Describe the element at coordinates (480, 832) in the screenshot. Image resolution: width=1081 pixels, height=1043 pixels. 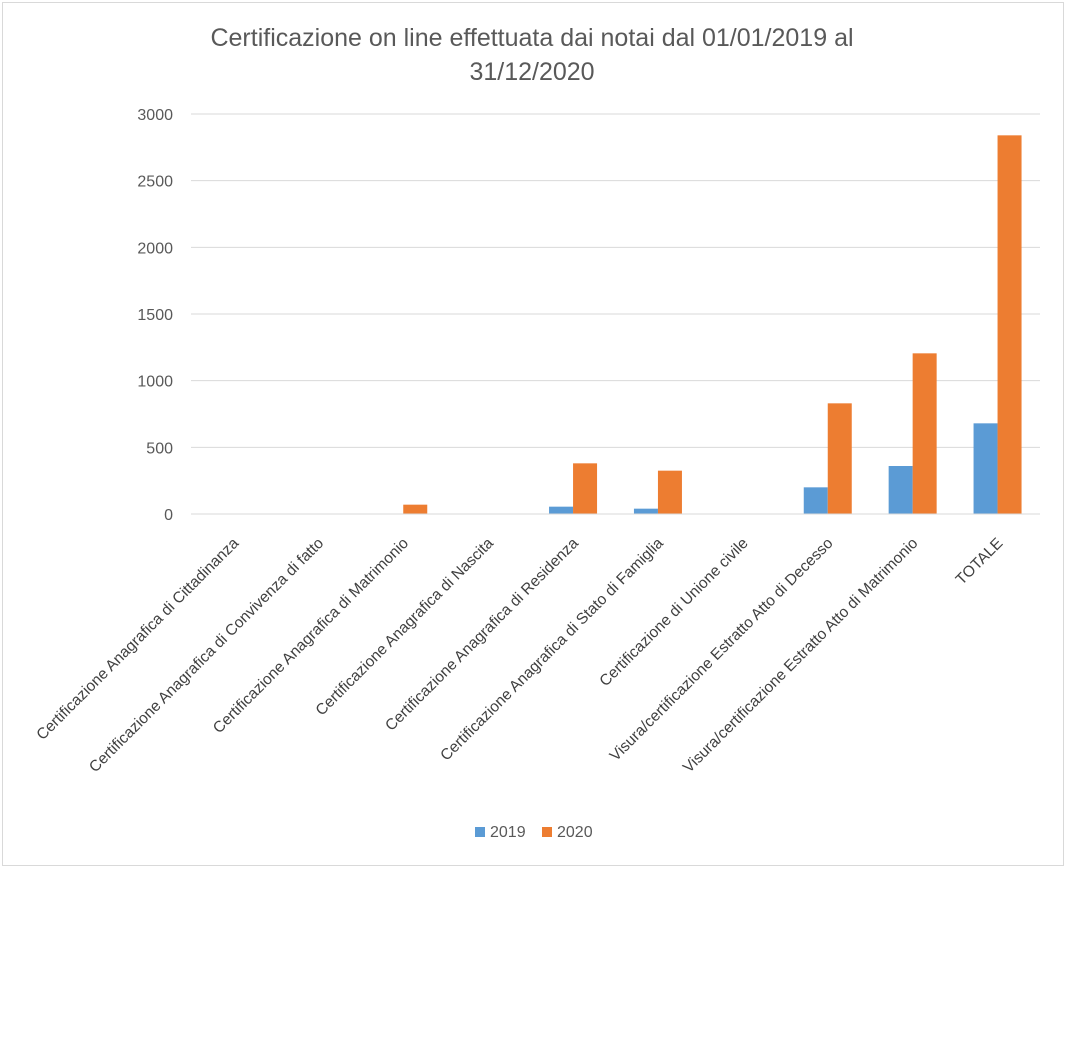
I see `legend-swatch-2019` at that location.